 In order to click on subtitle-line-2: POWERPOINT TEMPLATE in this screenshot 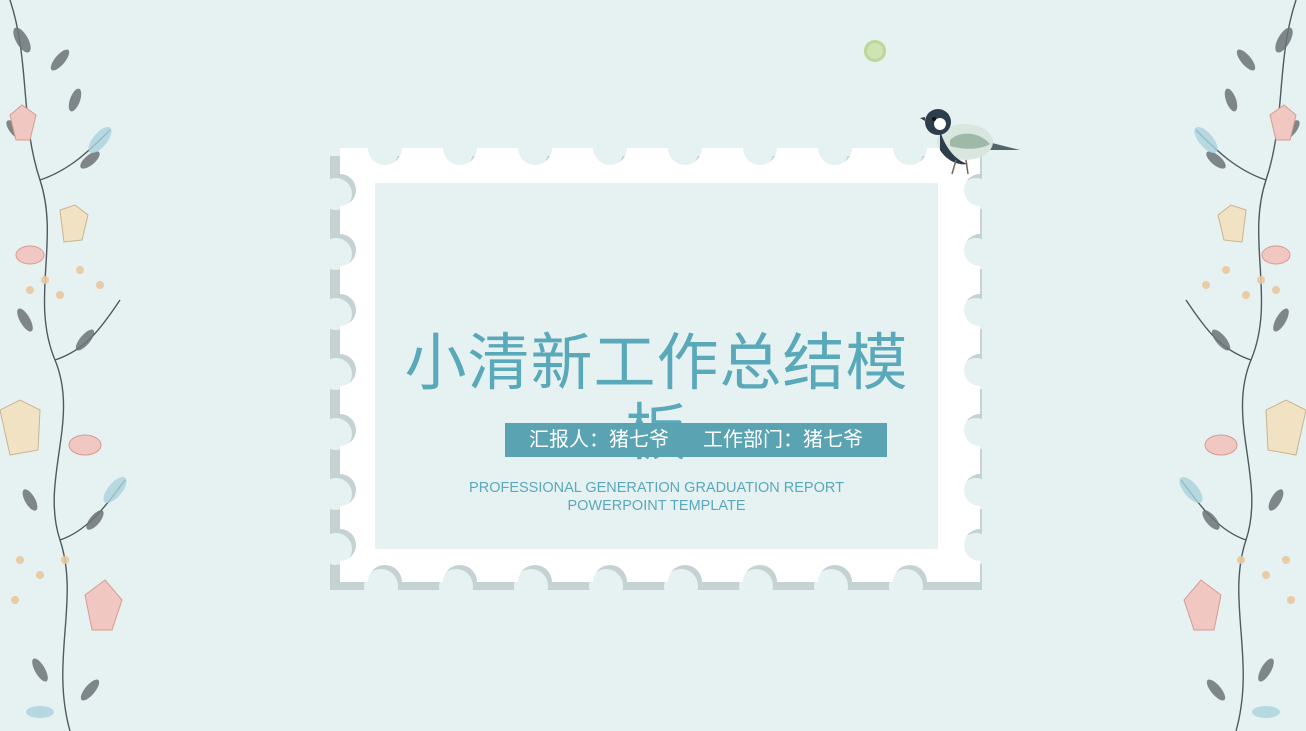, I will do `click(656, 506)`.